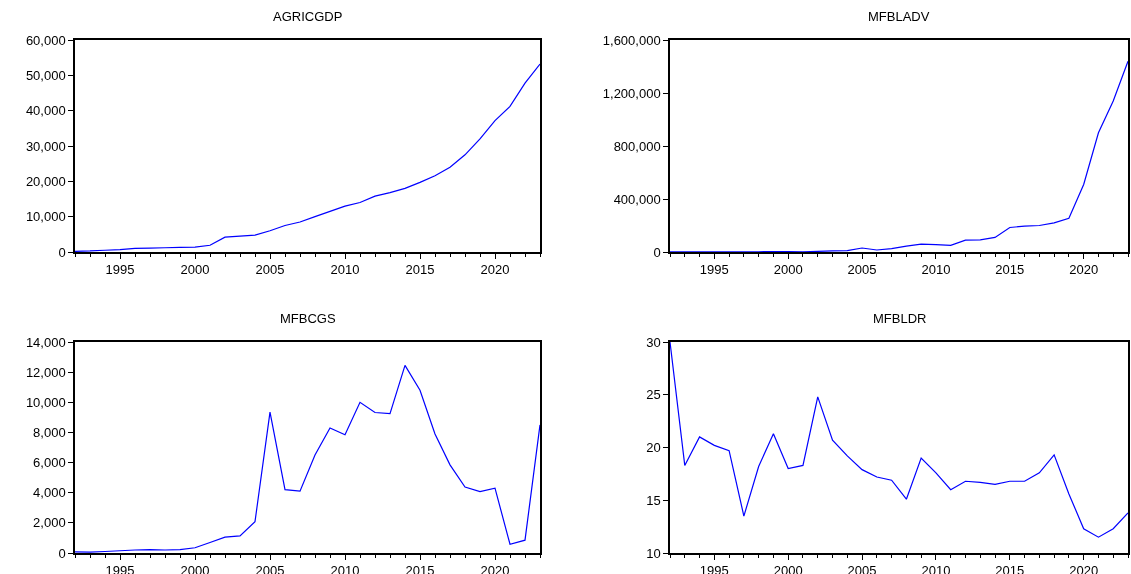 The height and width of the screenshot is (574, 1131). What do you see at coordinates (49, 523) in the screenshot?
I see `y-tick-label: 2,000` at bounding box center [49, 523].